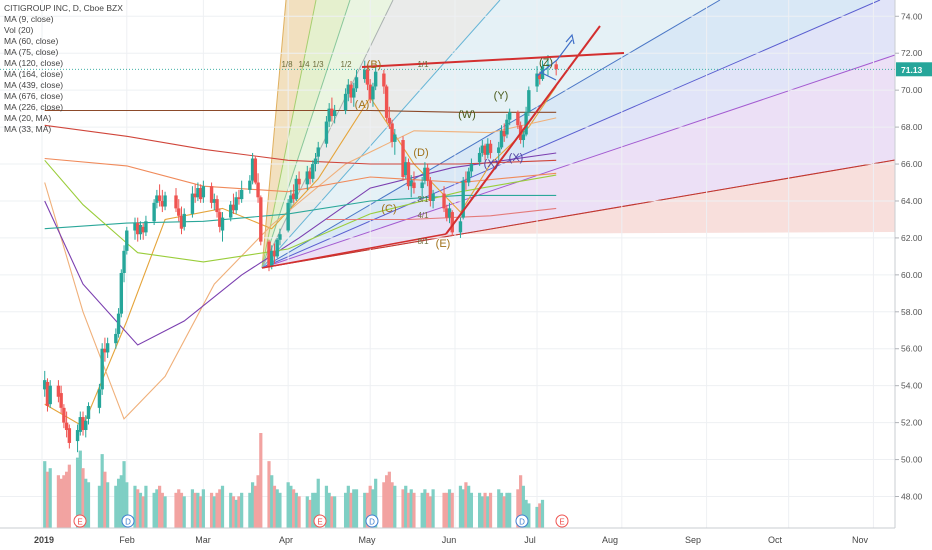 This screenshot has width=932, height=550. Describe the element at coordinates (44, 540) in the screenshot. I see `x-tick-label: 2019` at that location.